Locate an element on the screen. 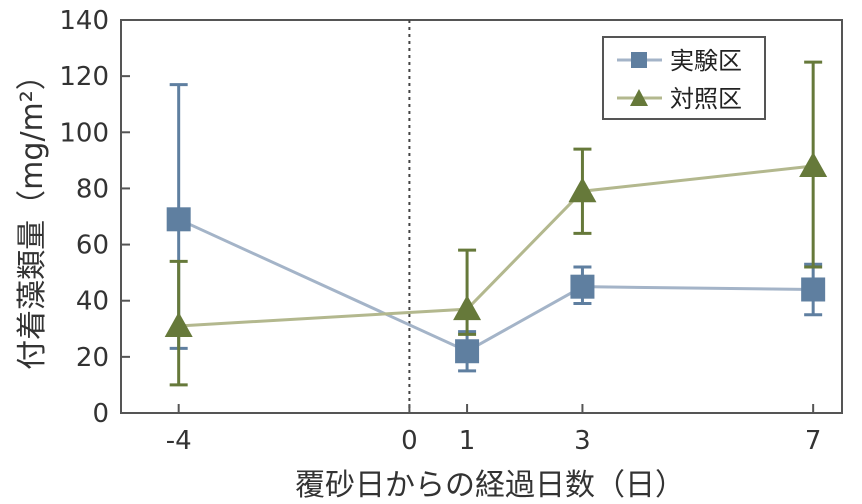 The width and height of the screenshot is (862, 504). legend-label-experiment: 実験区 is located at coordinates (706, 61).